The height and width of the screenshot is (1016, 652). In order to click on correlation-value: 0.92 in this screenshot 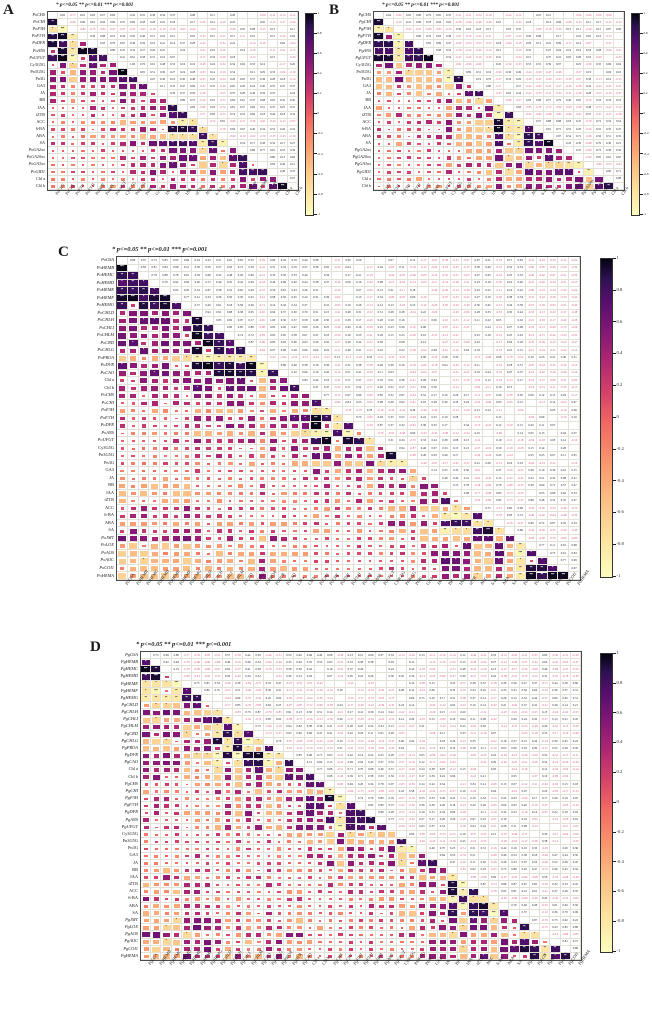, I will do `click(62, 15)`.